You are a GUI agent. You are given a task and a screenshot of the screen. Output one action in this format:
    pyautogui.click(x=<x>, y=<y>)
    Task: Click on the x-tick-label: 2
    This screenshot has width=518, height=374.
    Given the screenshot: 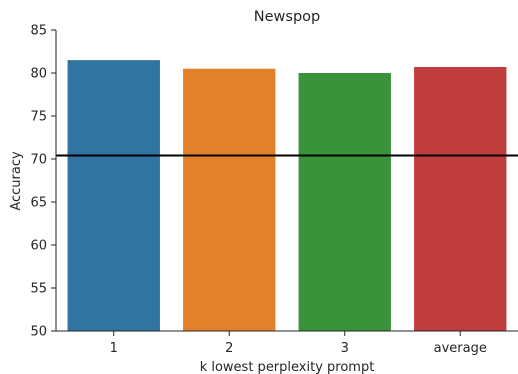 What is the action you would take?
    pyautogui.click(x=229, y=348)
    